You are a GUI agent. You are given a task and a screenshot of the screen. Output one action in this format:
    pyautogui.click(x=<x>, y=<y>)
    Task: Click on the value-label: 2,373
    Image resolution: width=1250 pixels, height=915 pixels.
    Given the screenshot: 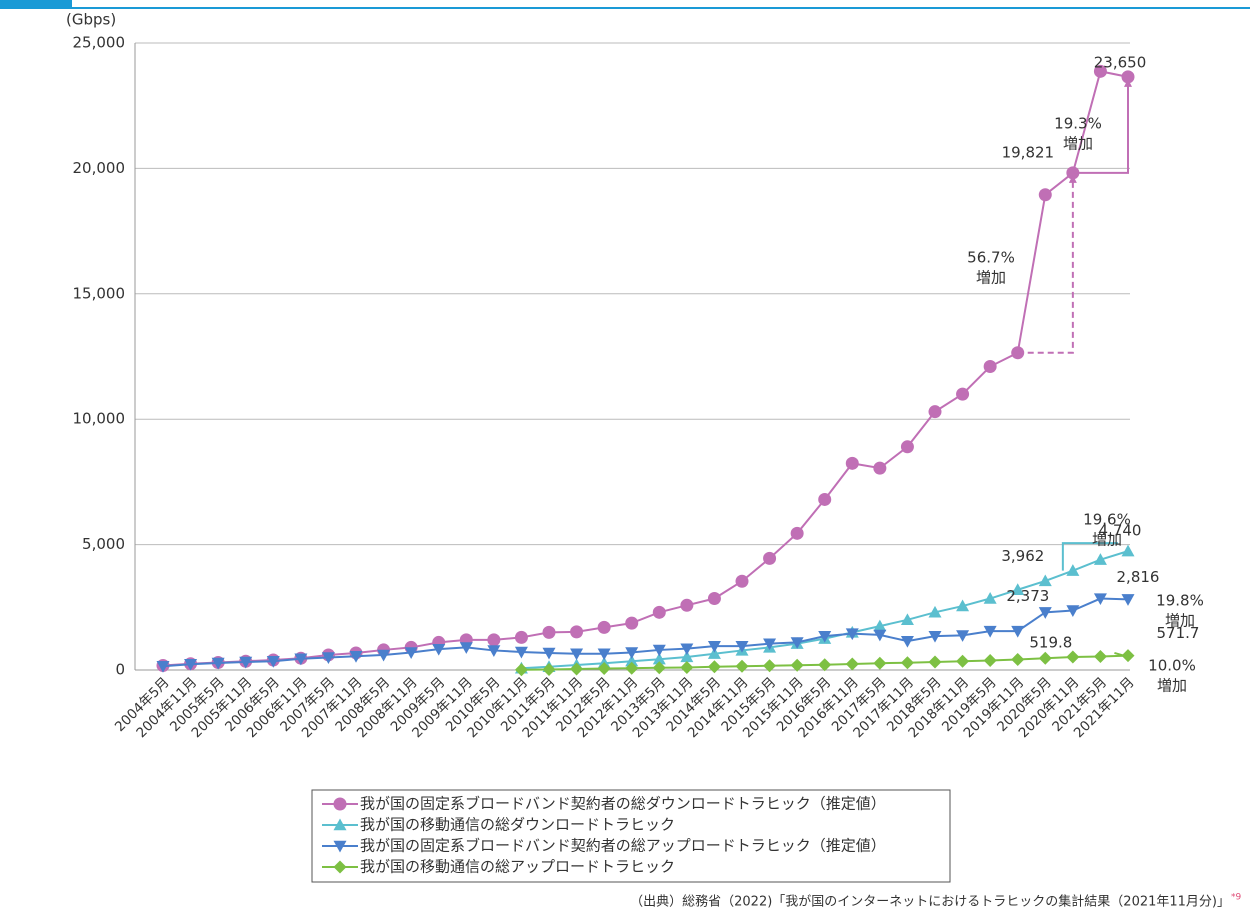 What is the action you would take?
    pyautogui.click(x=1027, y=596)
    